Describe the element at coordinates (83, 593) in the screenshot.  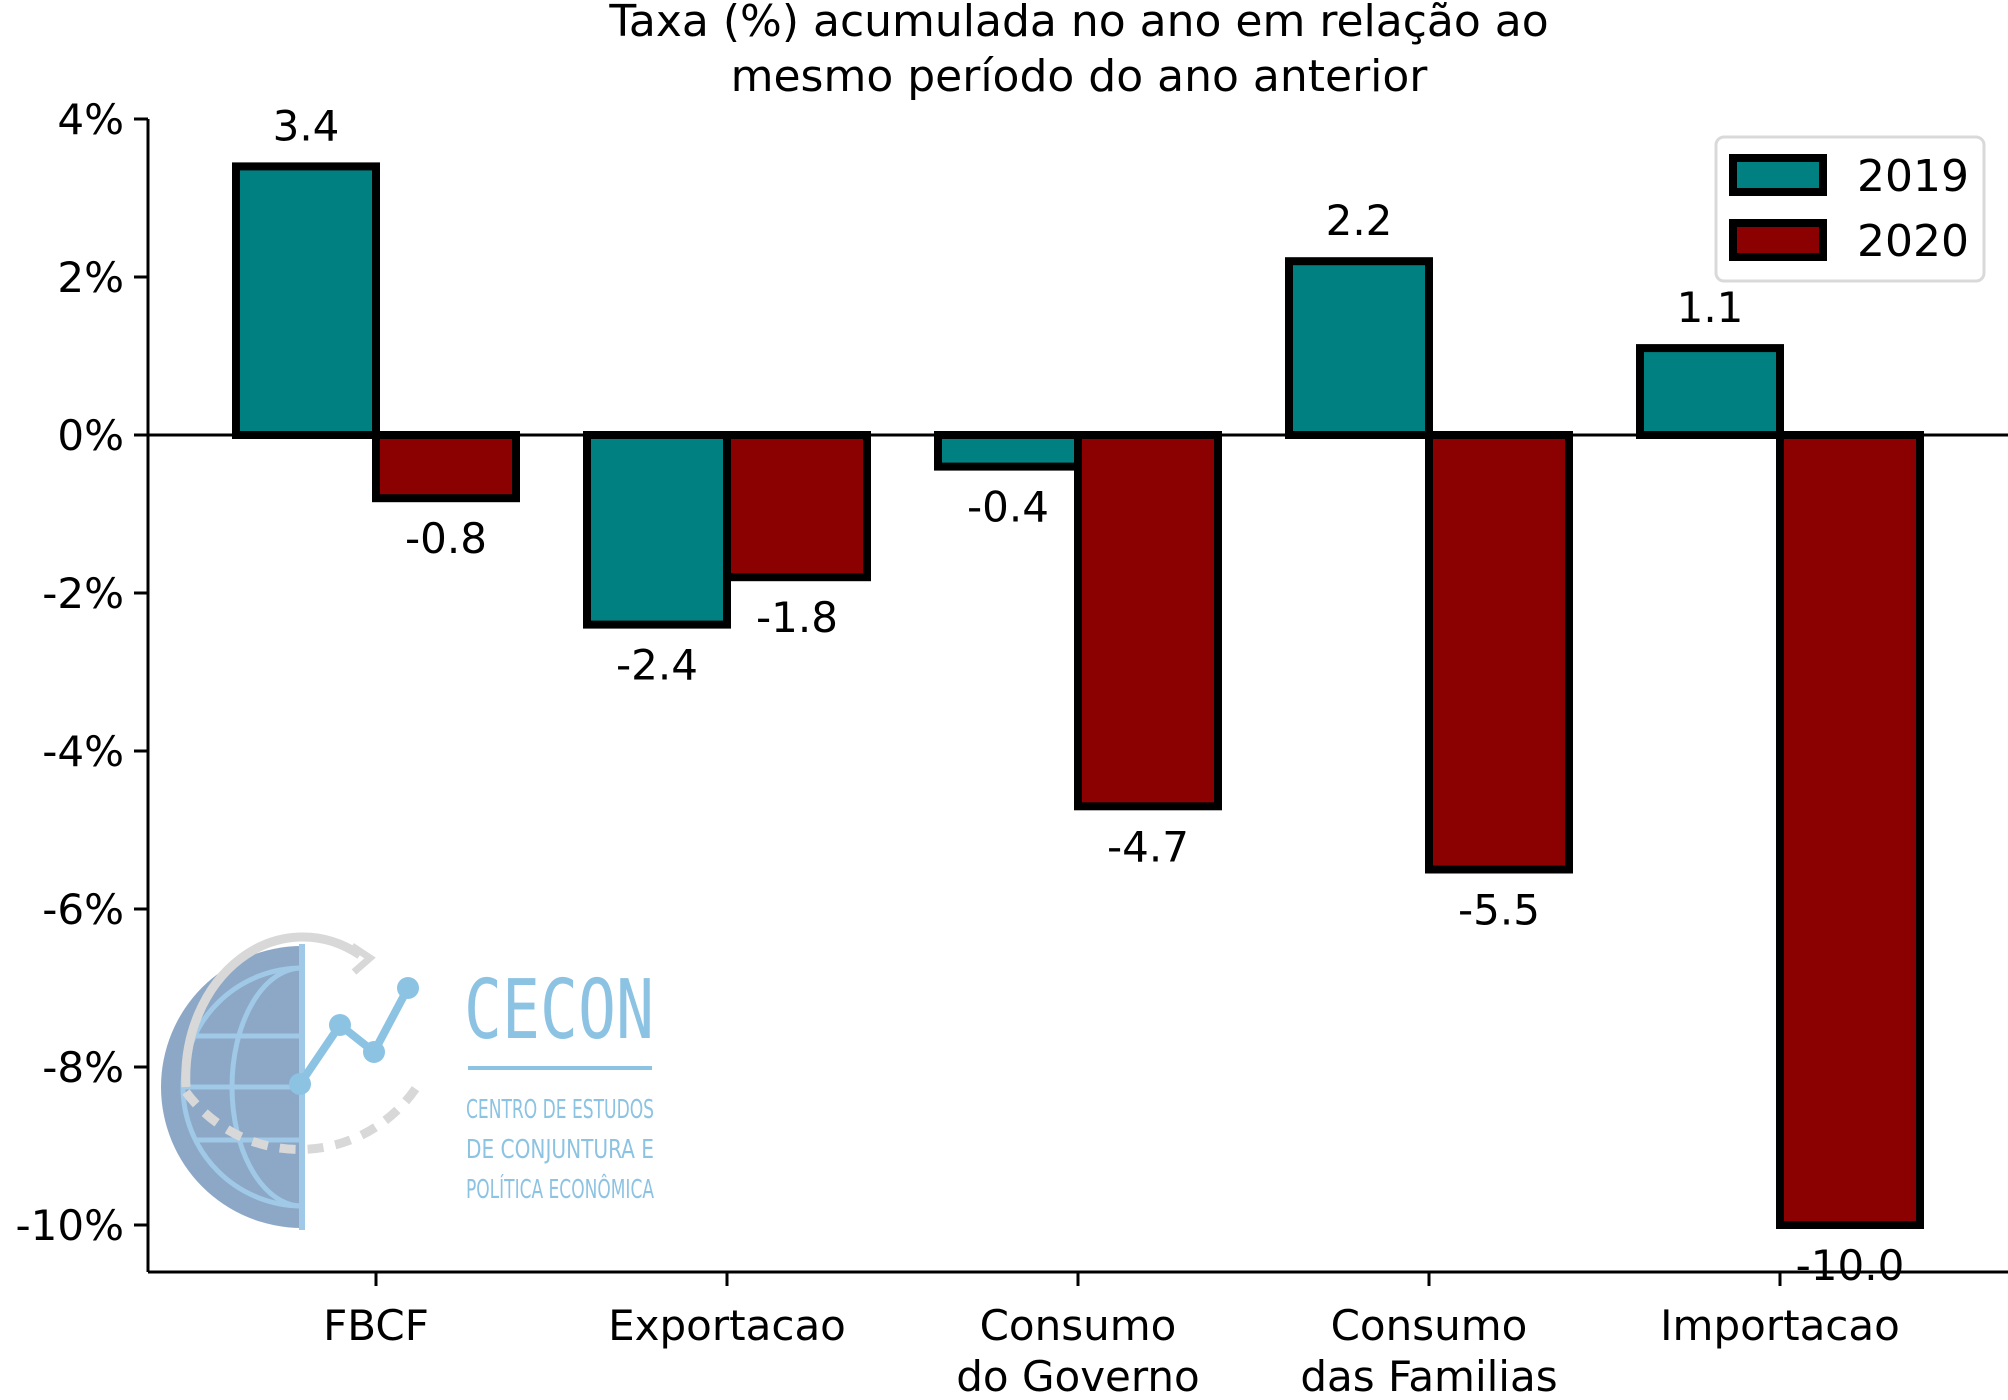
I see `y-tick-label: -2%` at that location.